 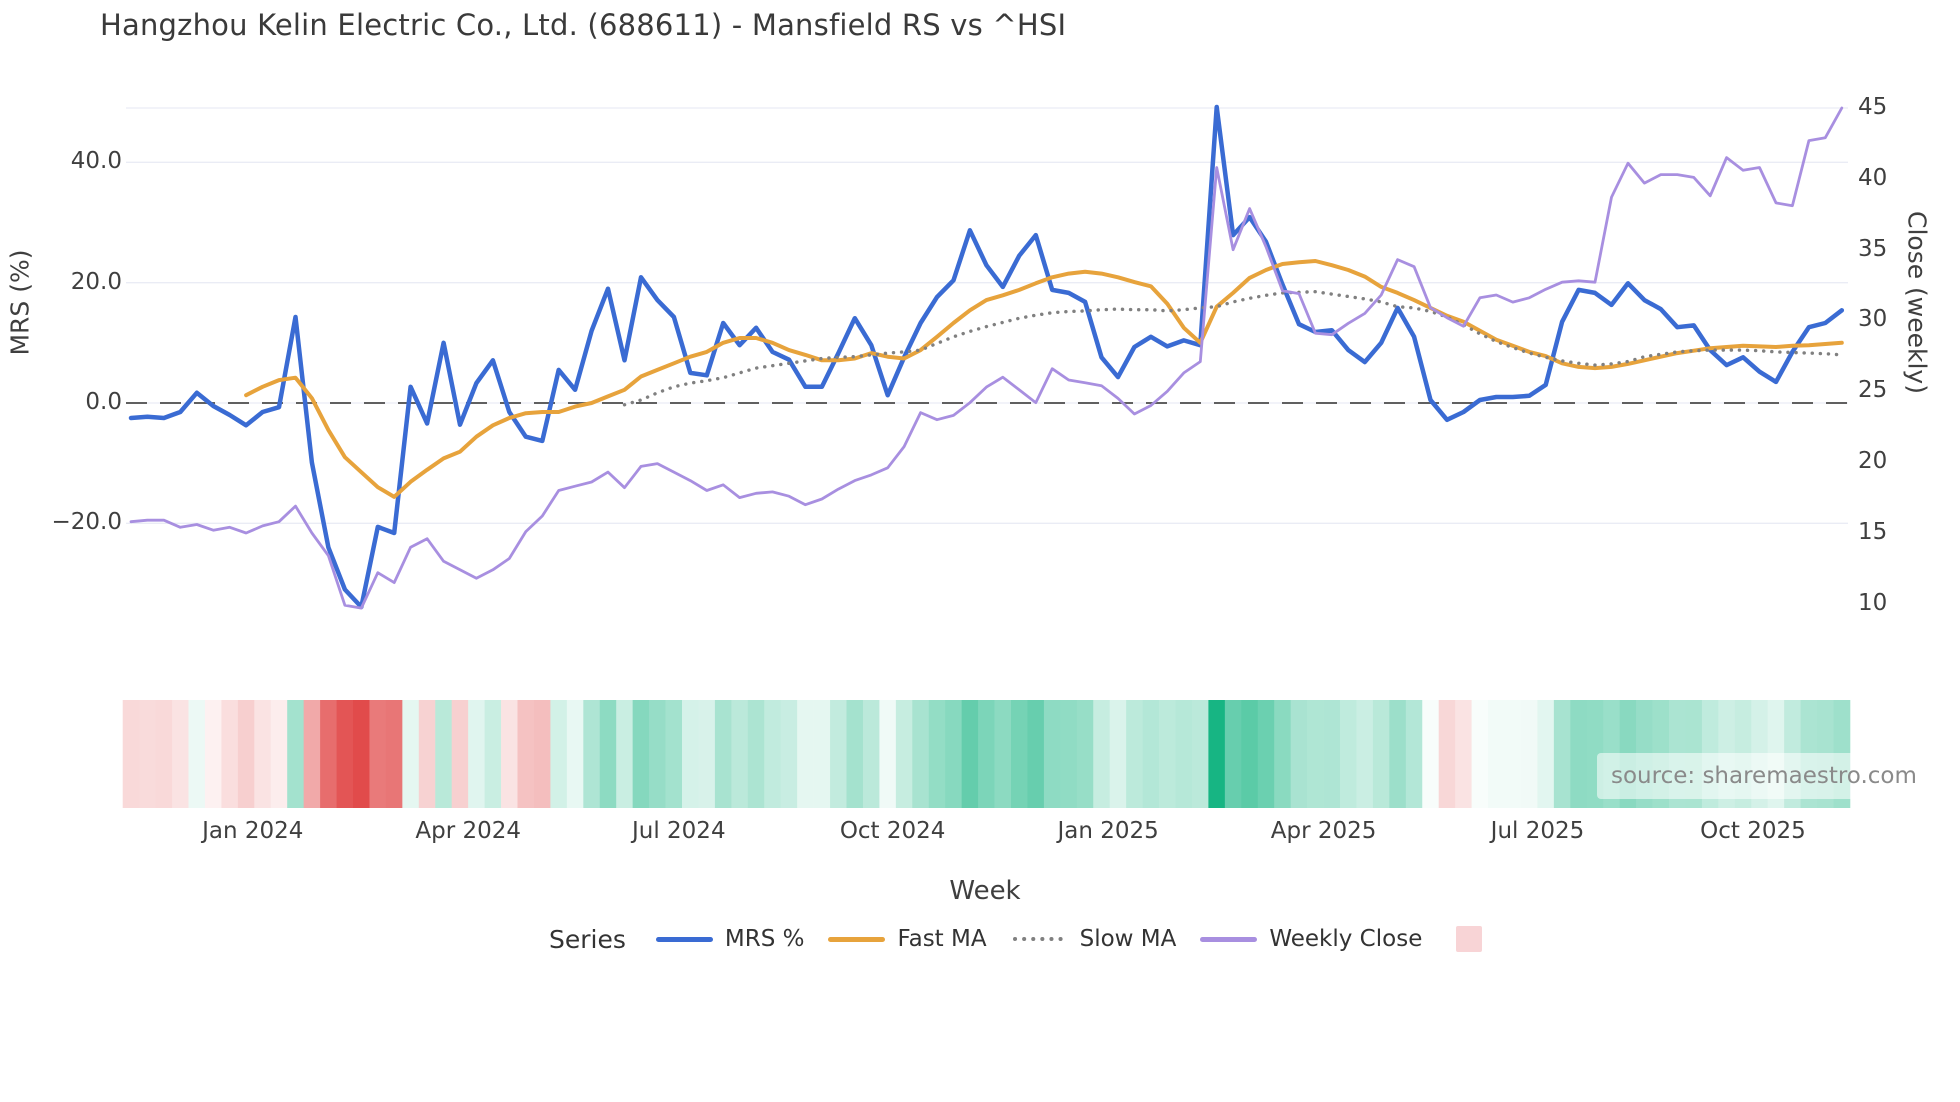 What do you see at coordinates (1873, 106) in the screenshot?
I see `right-tick-label: 45` at bounding box center [1873, 106].